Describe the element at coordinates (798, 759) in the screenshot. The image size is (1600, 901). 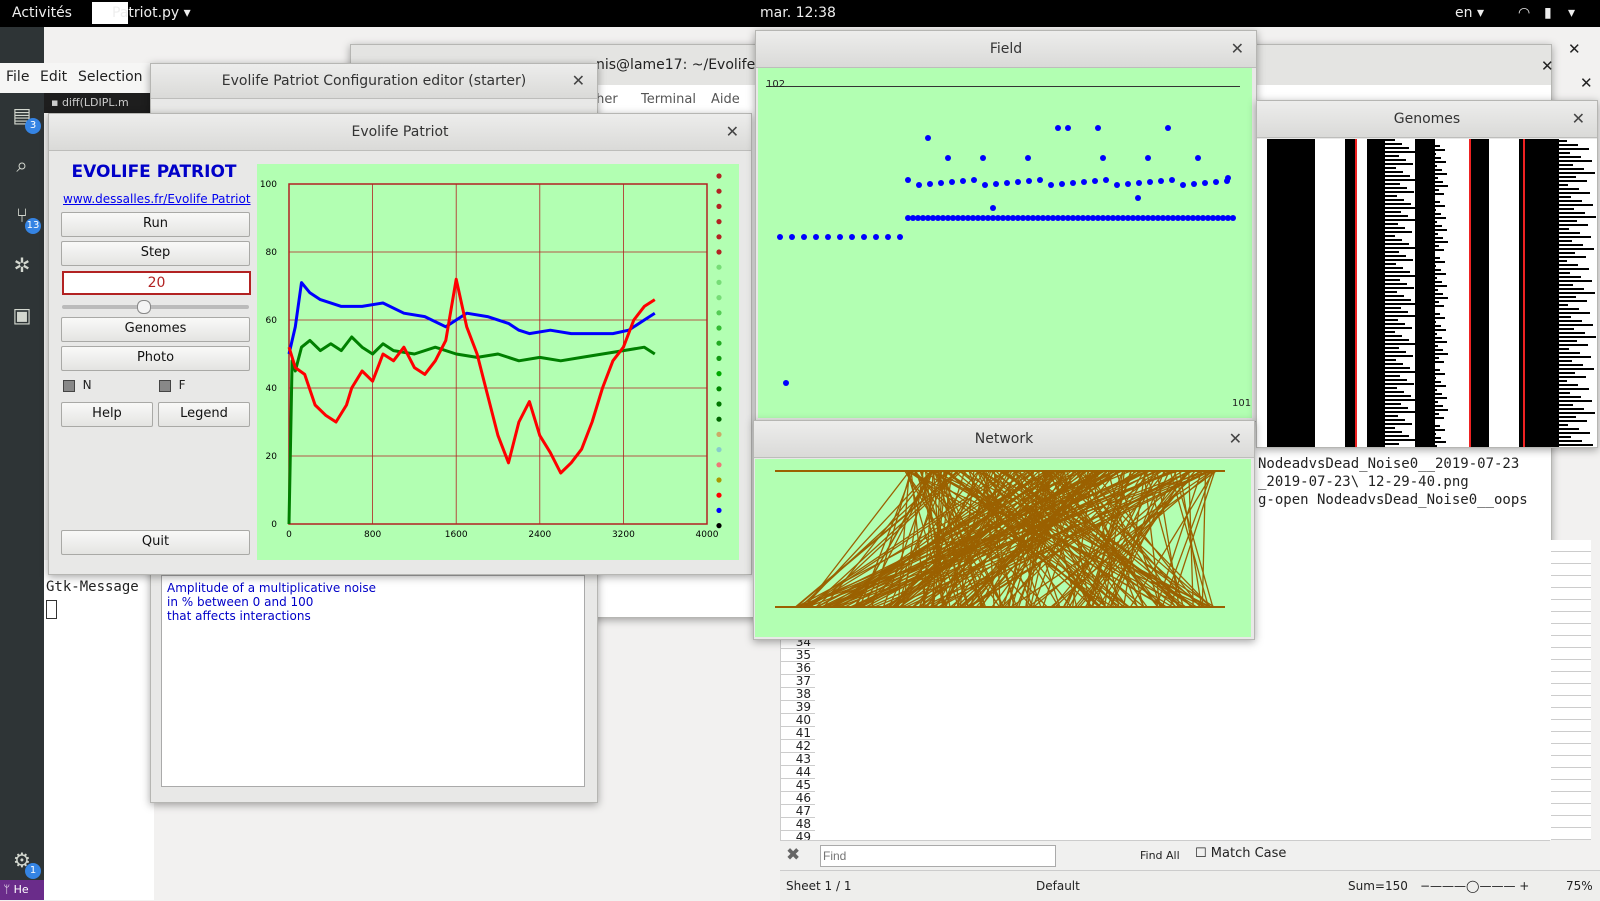
I see `row-number: 43` at that location.